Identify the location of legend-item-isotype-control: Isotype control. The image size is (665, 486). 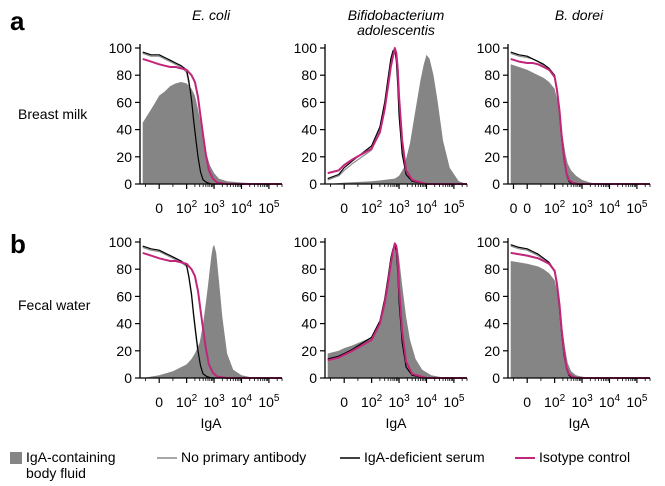
(572, 457).